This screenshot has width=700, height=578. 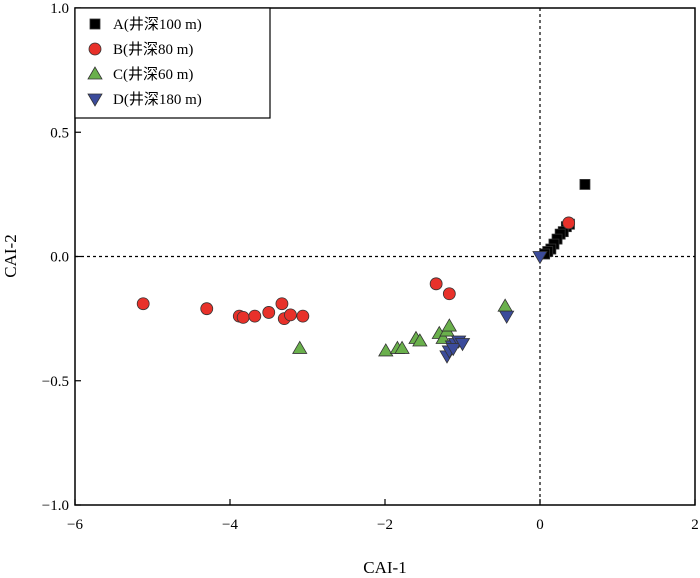 I want to click on y-axis-title: CAI-2, so click(x=10, y=255).